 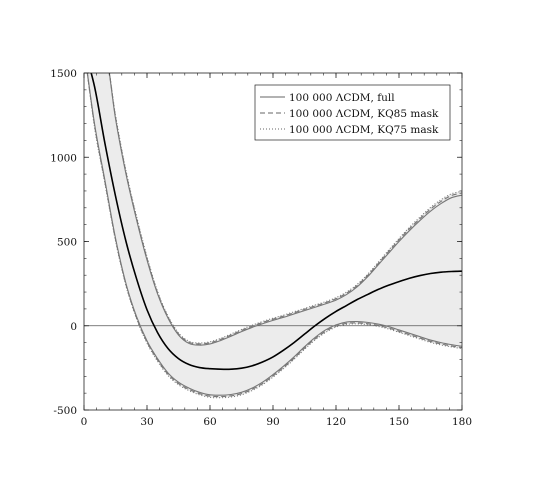 I want to click on legend-box, so click(x=352, y=112).